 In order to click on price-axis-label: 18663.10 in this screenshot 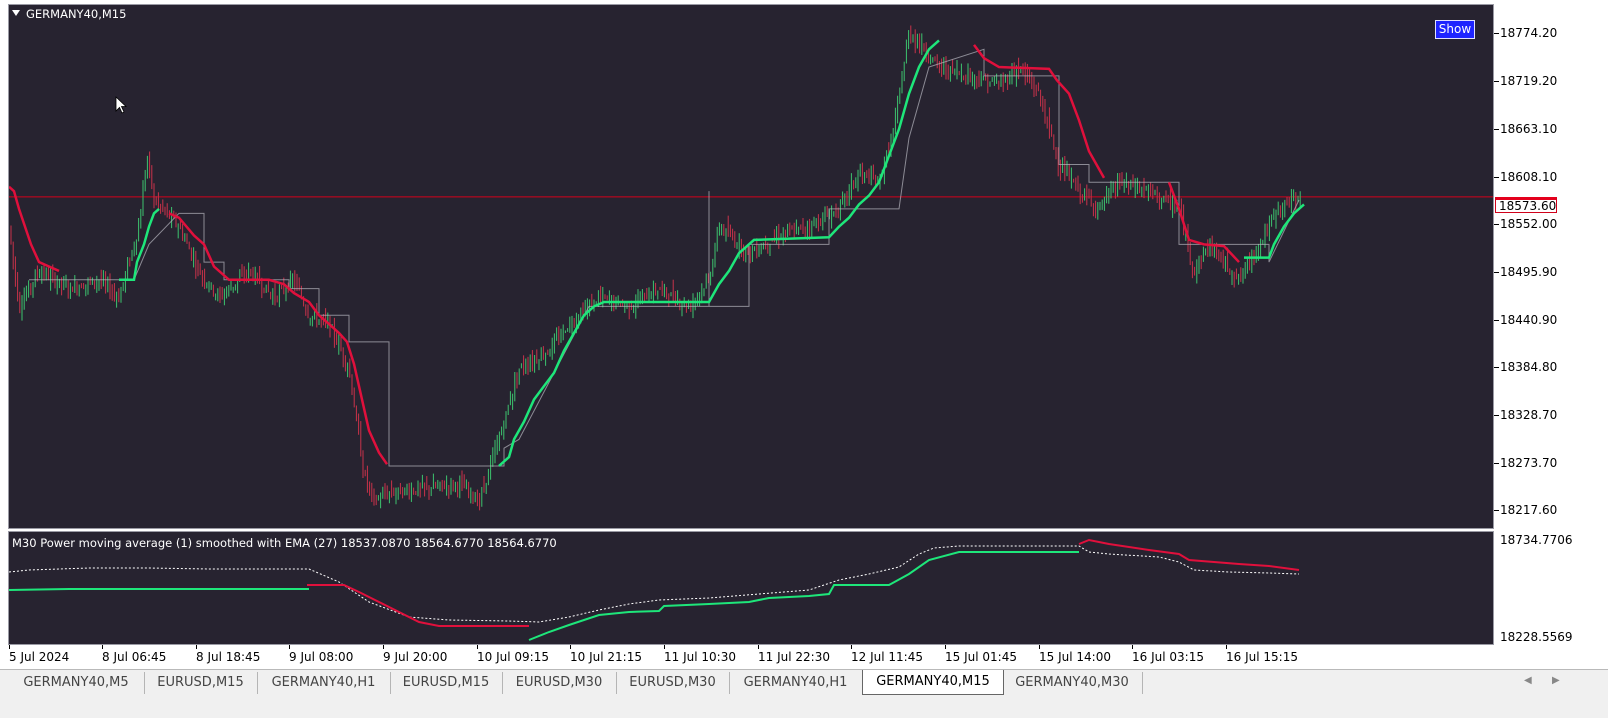, I will do `click(1529, 129)`.